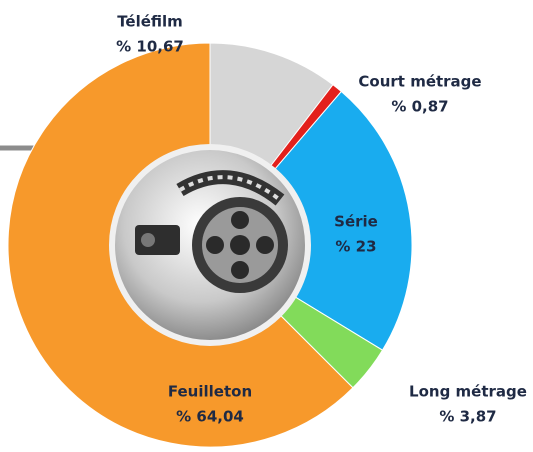 The image size is (533, 452). I want to click on slice-label: Série, so click(356, 222).